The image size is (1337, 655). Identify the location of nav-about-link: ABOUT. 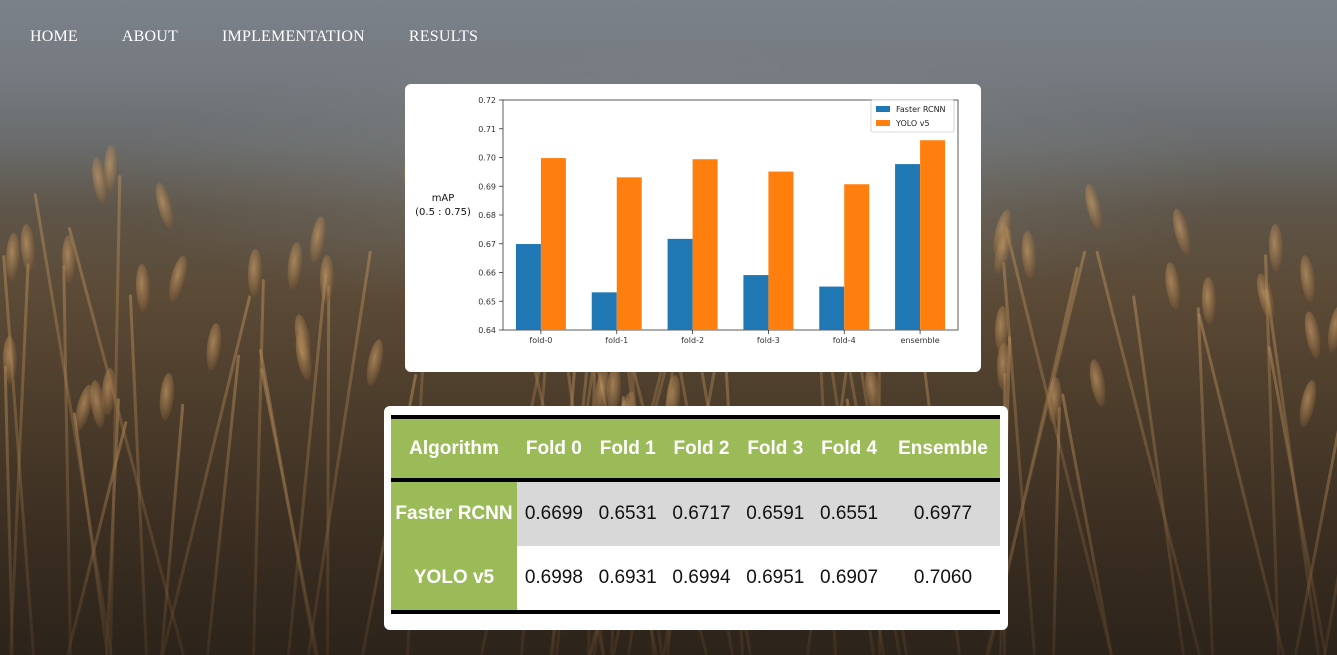
(150, 36).